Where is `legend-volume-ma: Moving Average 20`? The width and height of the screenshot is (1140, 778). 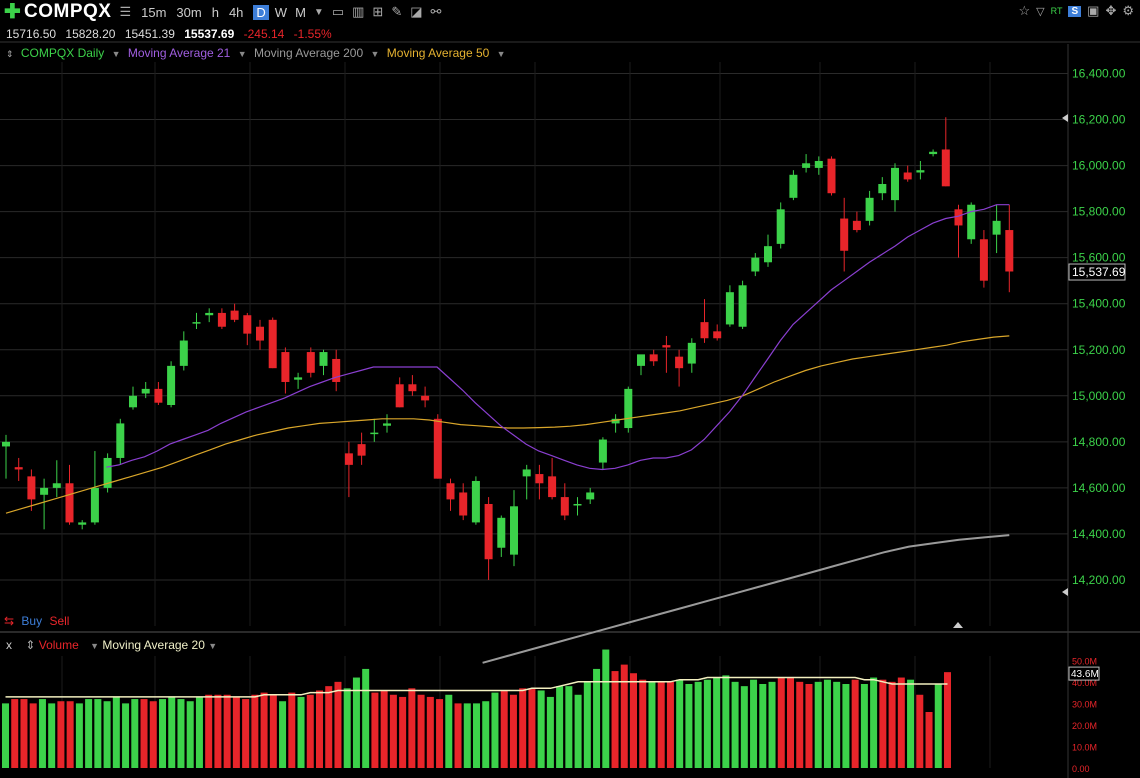 legend-volume-ma: Moving Average 20 is located at coordinates (153, 645).